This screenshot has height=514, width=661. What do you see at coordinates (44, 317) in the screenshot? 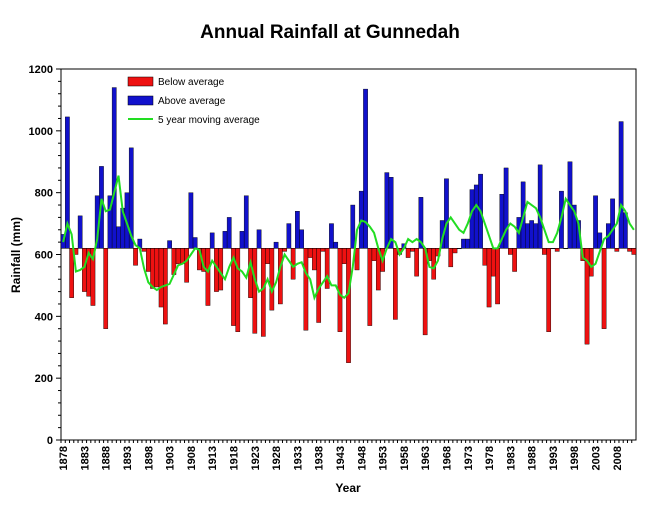
I see `y-tick-label: 400` at bounding box center [44, 317].